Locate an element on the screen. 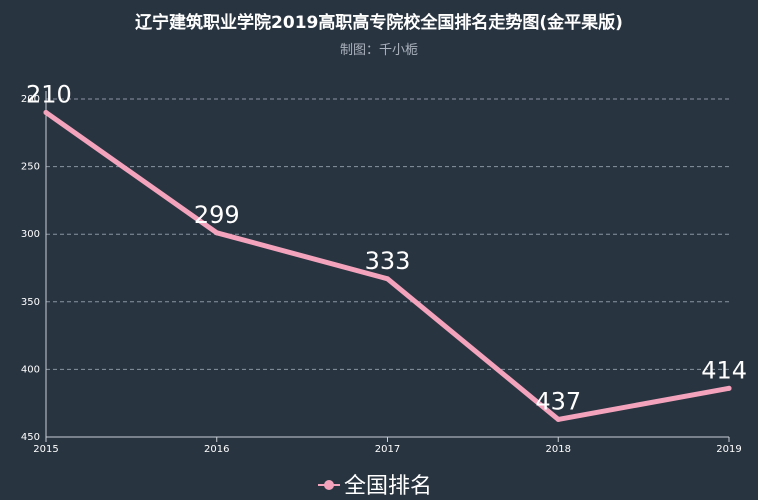 Image resolution: width=758 pixels, height=500 pixels. x-axis-ticks: 2015 2016 2017 2018 2019 is located at coordinates (387, 446).